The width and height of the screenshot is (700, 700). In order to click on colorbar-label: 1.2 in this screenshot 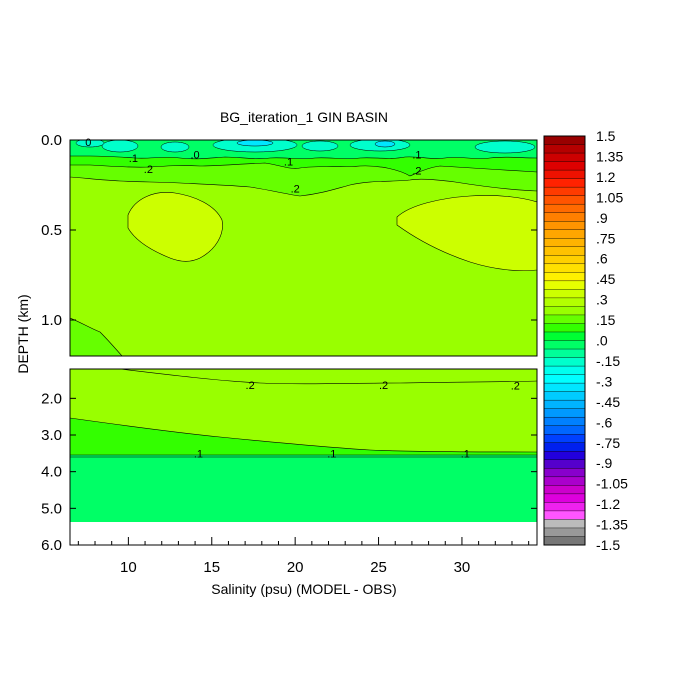, I will do `click(606, 177)`.